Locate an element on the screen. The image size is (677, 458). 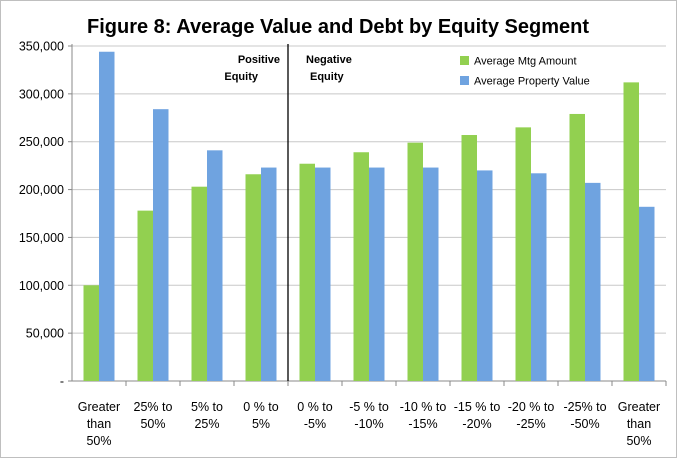
x-tick-label: -20 % to -25% is located at coordinates (531, 415).